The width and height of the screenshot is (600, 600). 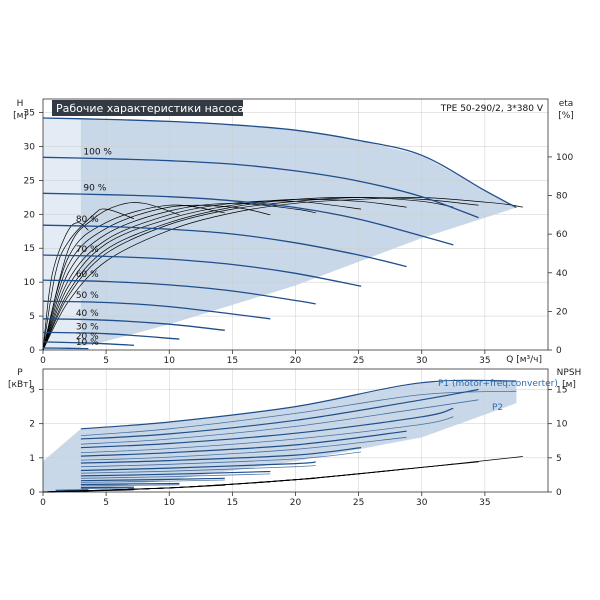 I want to click on flow-tick-label-3: 15, so click(x=232, y=361).